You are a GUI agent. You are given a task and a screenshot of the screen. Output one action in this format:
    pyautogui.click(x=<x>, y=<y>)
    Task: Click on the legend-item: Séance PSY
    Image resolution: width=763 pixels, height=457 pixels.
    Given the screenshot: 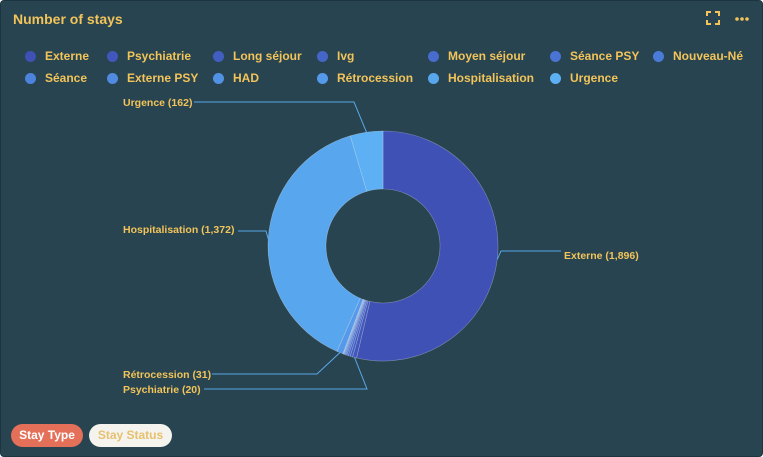 What is the action you would take?
    pyautogui.click(x=594, y=56)
    